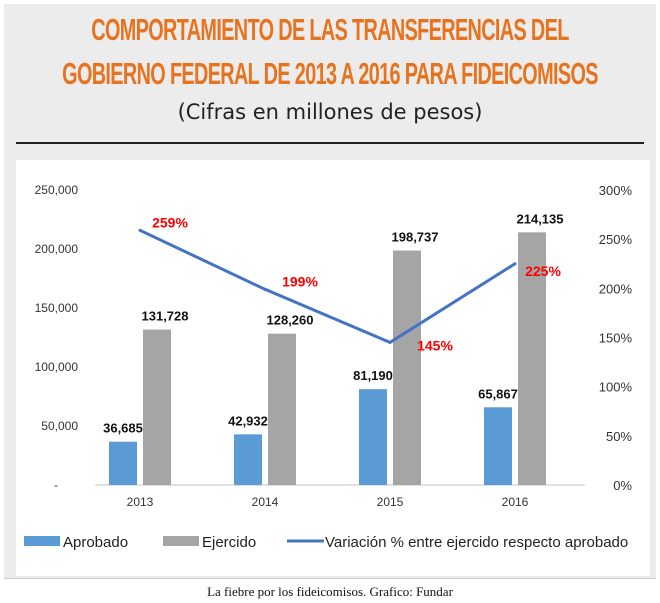 This screenshot has width=660, height=603. What do you see at coordinates (622, 485) in the screenshot?
I see `right-tick-label: 0%` at bounding box center [622, 485].